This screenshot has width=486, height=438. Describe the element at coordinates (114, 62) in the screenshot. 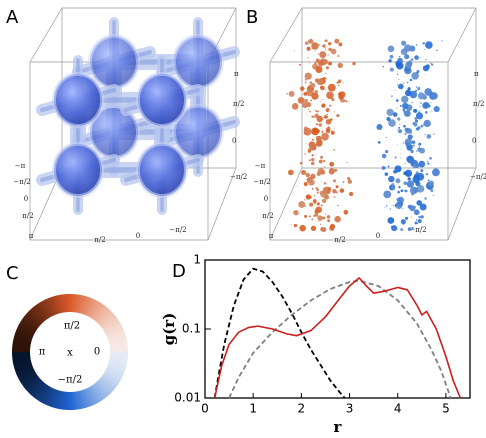

I see `blob` at that location.